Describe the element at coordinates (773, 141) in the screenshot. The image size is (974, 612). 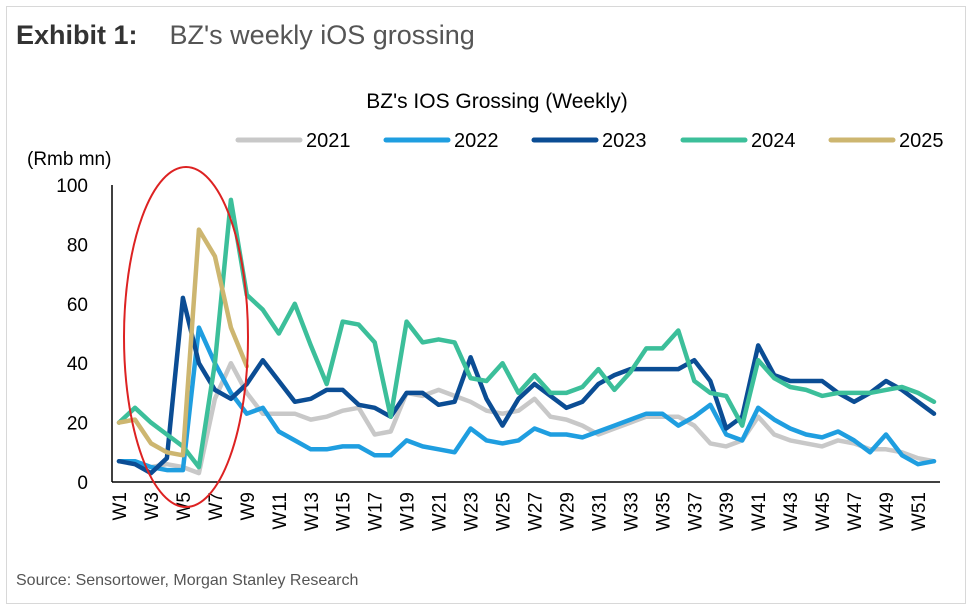
I see `legend-label-2024: 2024` at that location.